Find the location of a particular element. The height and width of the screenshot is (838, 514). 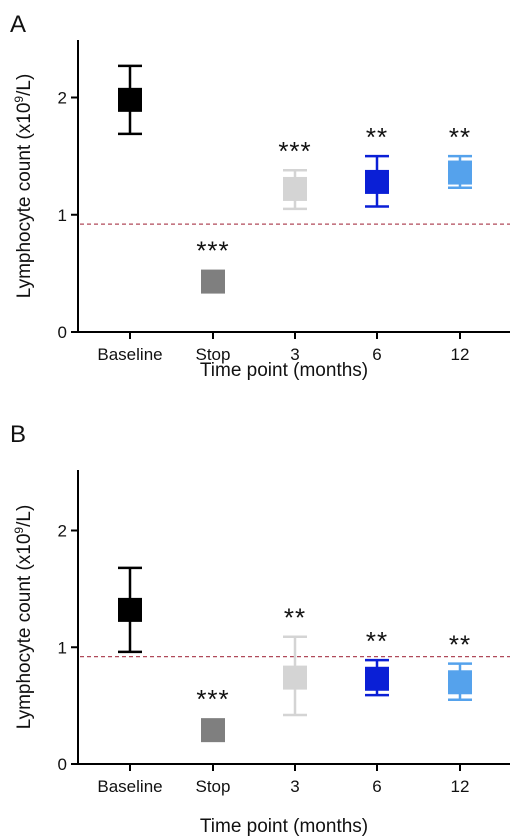

x-tick-label-a: 6 is located at coordinates (376, 354).